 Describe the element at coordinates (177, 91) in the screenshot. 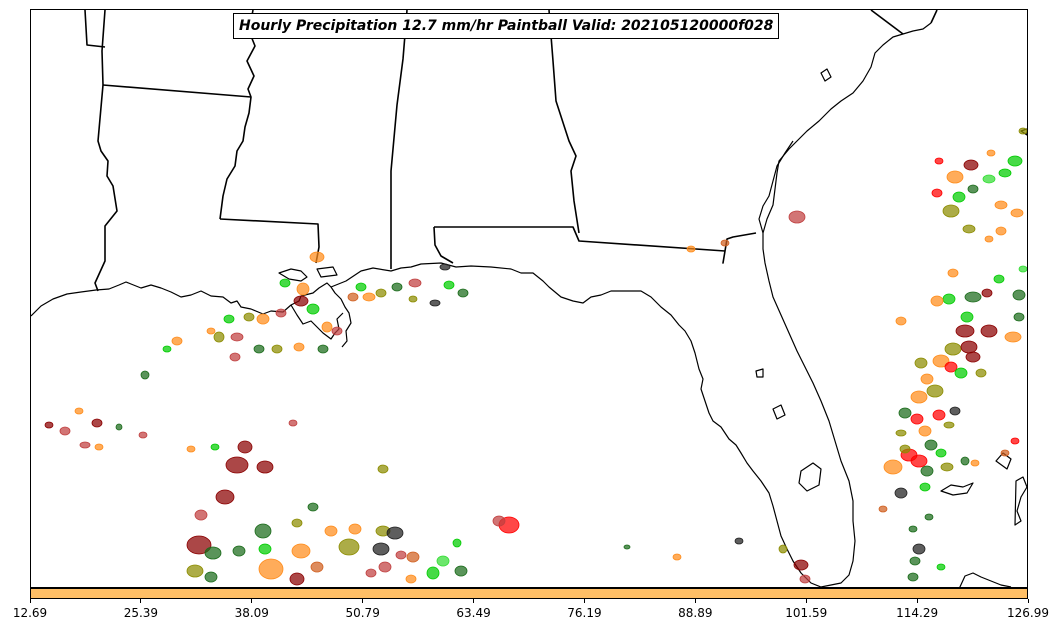

I see `border-ar-la` at that location.